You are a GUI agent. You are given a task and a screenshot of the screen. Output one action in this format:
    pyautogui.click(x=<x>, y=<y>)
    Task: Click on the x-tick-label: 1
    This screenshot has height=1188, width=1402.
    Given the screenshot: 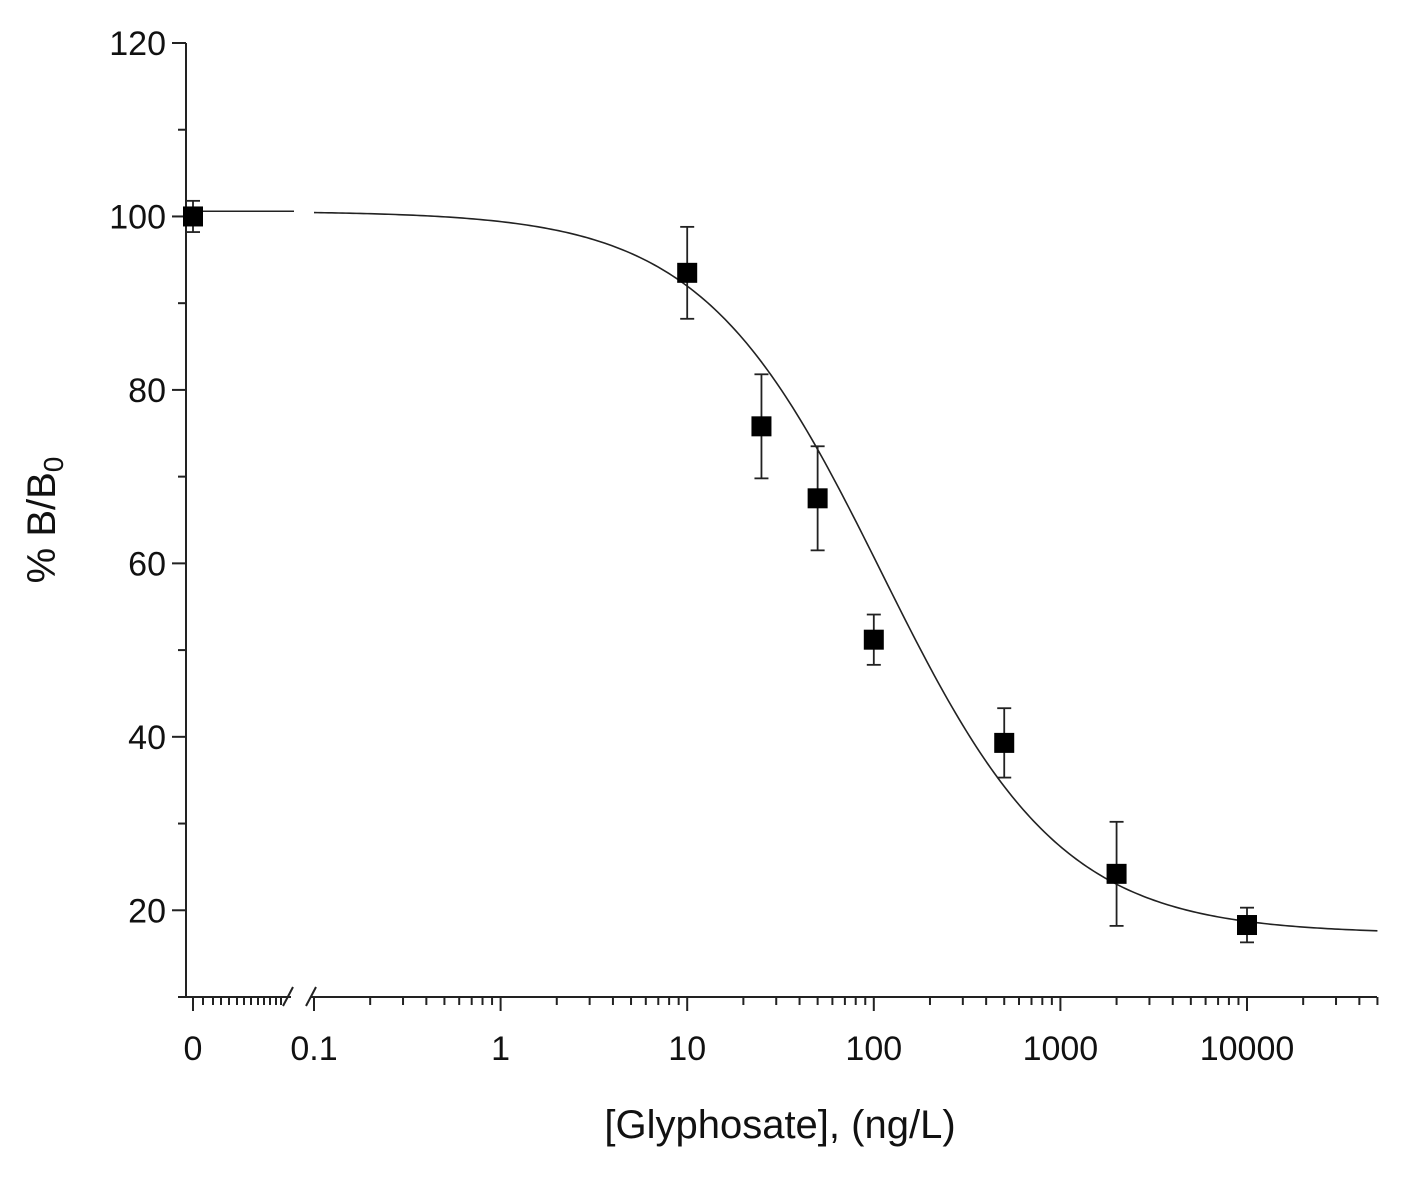 What is the action you would take?
    pyautogui.click(x=500, y=1049)
    